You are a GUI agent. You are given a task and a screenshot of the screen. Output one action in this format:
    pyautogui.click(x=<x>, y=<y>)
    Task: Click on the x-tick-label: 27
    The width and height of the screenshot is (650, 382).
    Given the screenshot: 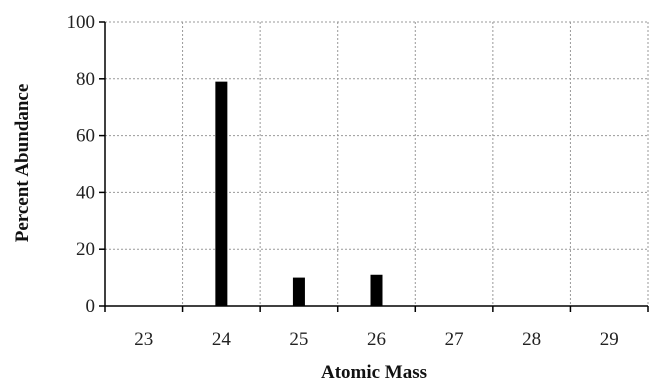 What is the action you would take?
    pyautogui.click(x=454, y=339)
    